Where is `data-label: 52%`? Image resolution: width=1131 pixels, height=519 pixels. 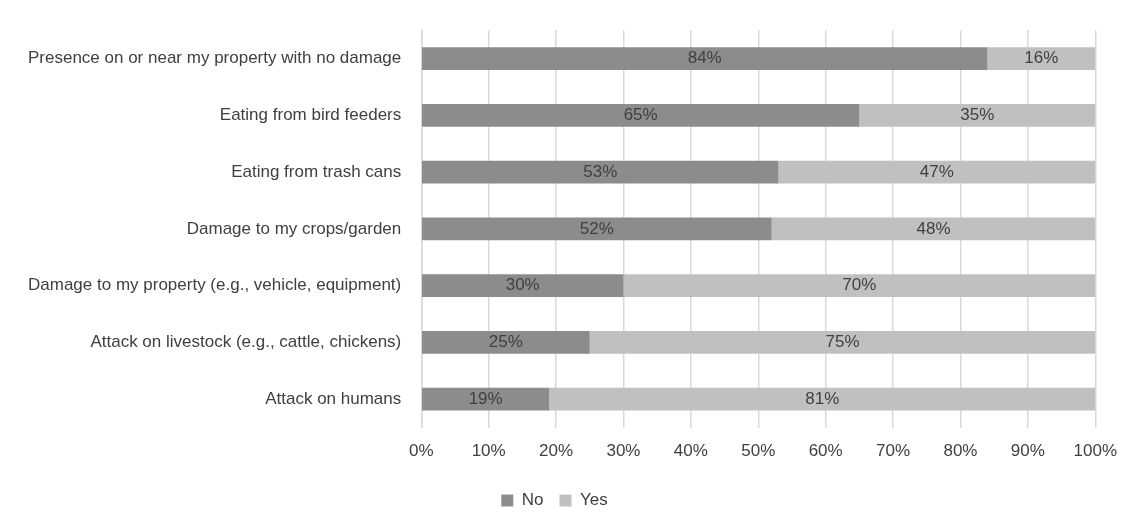
data-label: 52% is located at coordinates (596, 228).